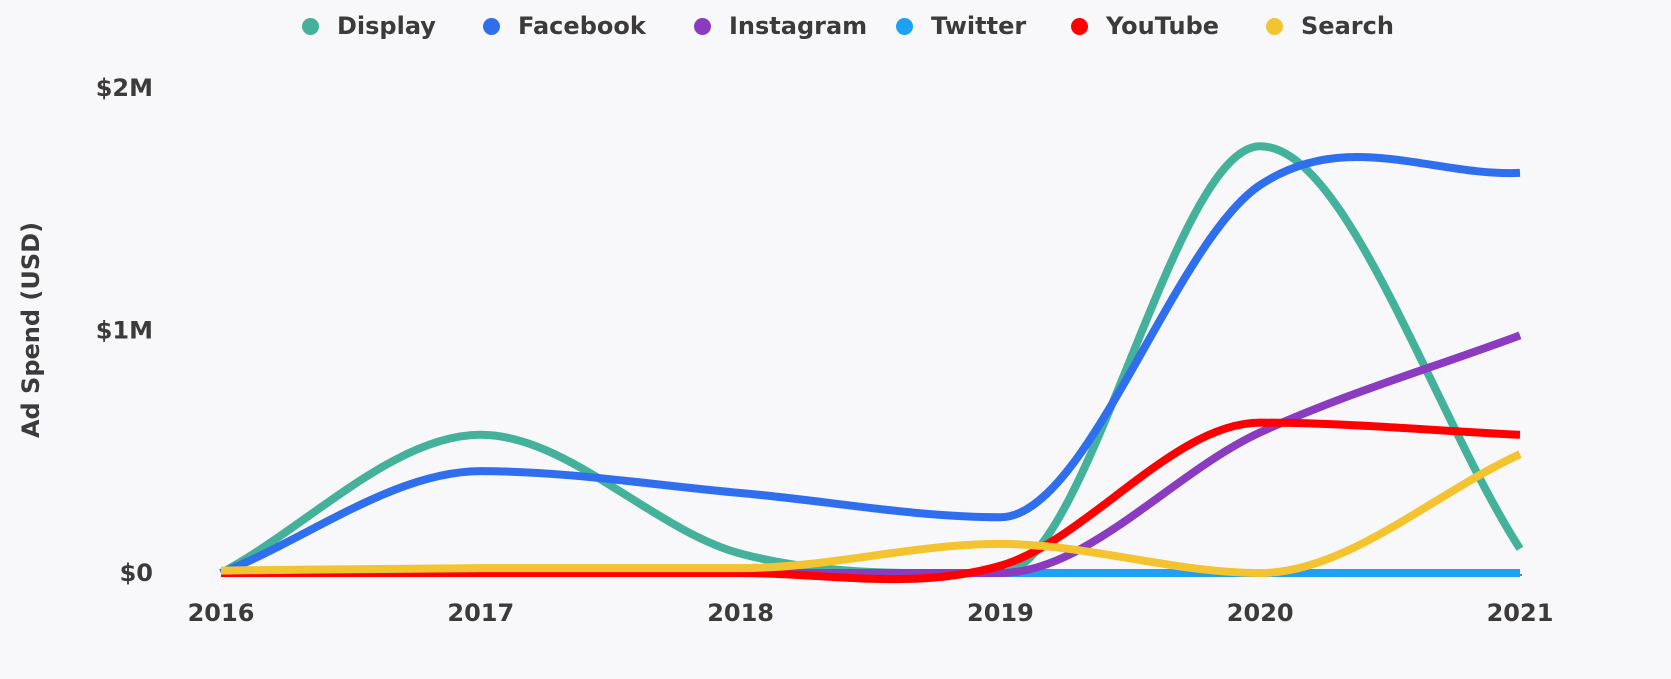 The width and height of the screenshot is (1671, 679). I want to click on legend-label: Search, so click(1347, 26).